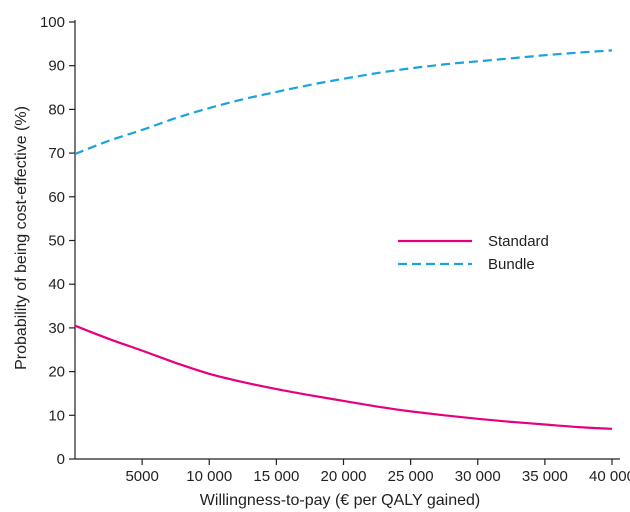 The height and width of the screenshot is (512, 630). Describe the element at coordinates (141, 476) in the screenshot. I see `x-tick-label: 5000` at that location.